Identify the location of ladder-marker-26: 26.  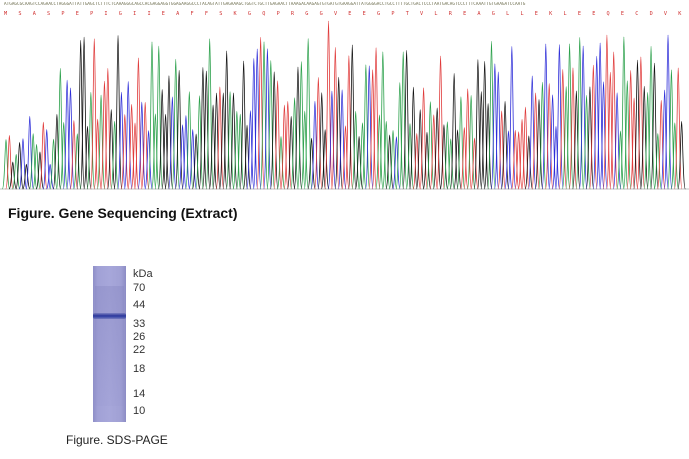
(139, 337).